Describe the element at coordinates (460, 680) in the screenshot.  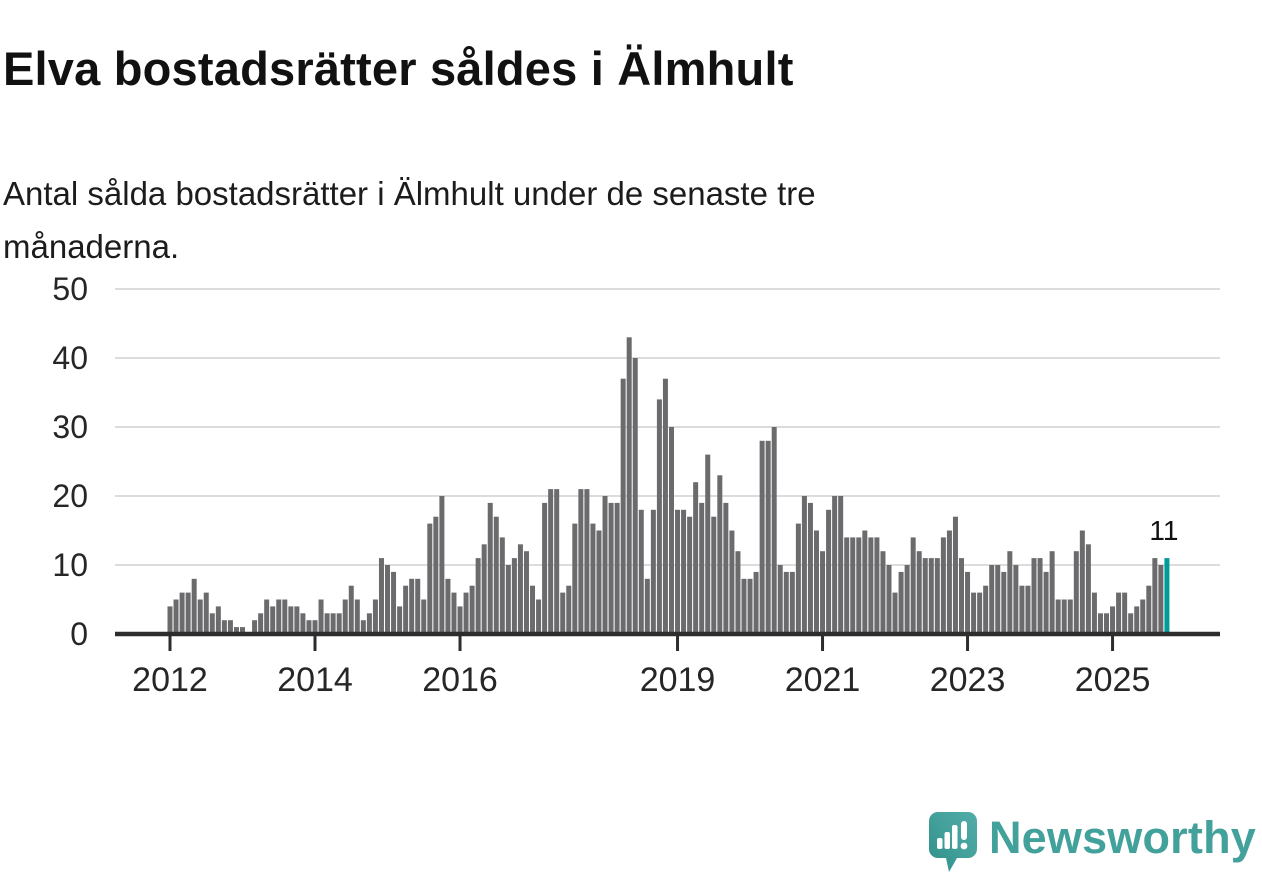
I see `x-axis-label: 2016` at that location.